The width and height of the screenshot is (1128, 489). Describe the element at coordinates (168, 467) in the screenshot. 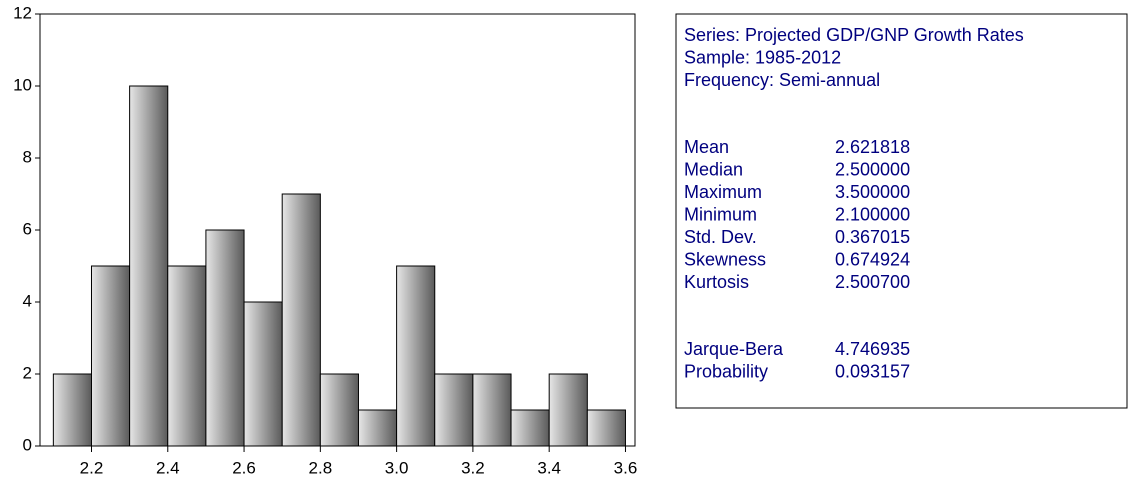

I see `x-tick-label: 2.4` at that location.